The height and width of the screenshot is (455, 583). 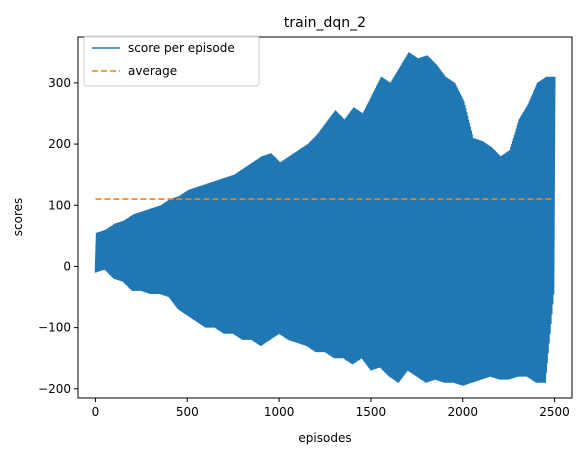 What do you see at coordinates (331, 408) in the screenshot?
I see `x-axis: 0 500 1000 1500 2000 2500` at bounding box center [331, 408].